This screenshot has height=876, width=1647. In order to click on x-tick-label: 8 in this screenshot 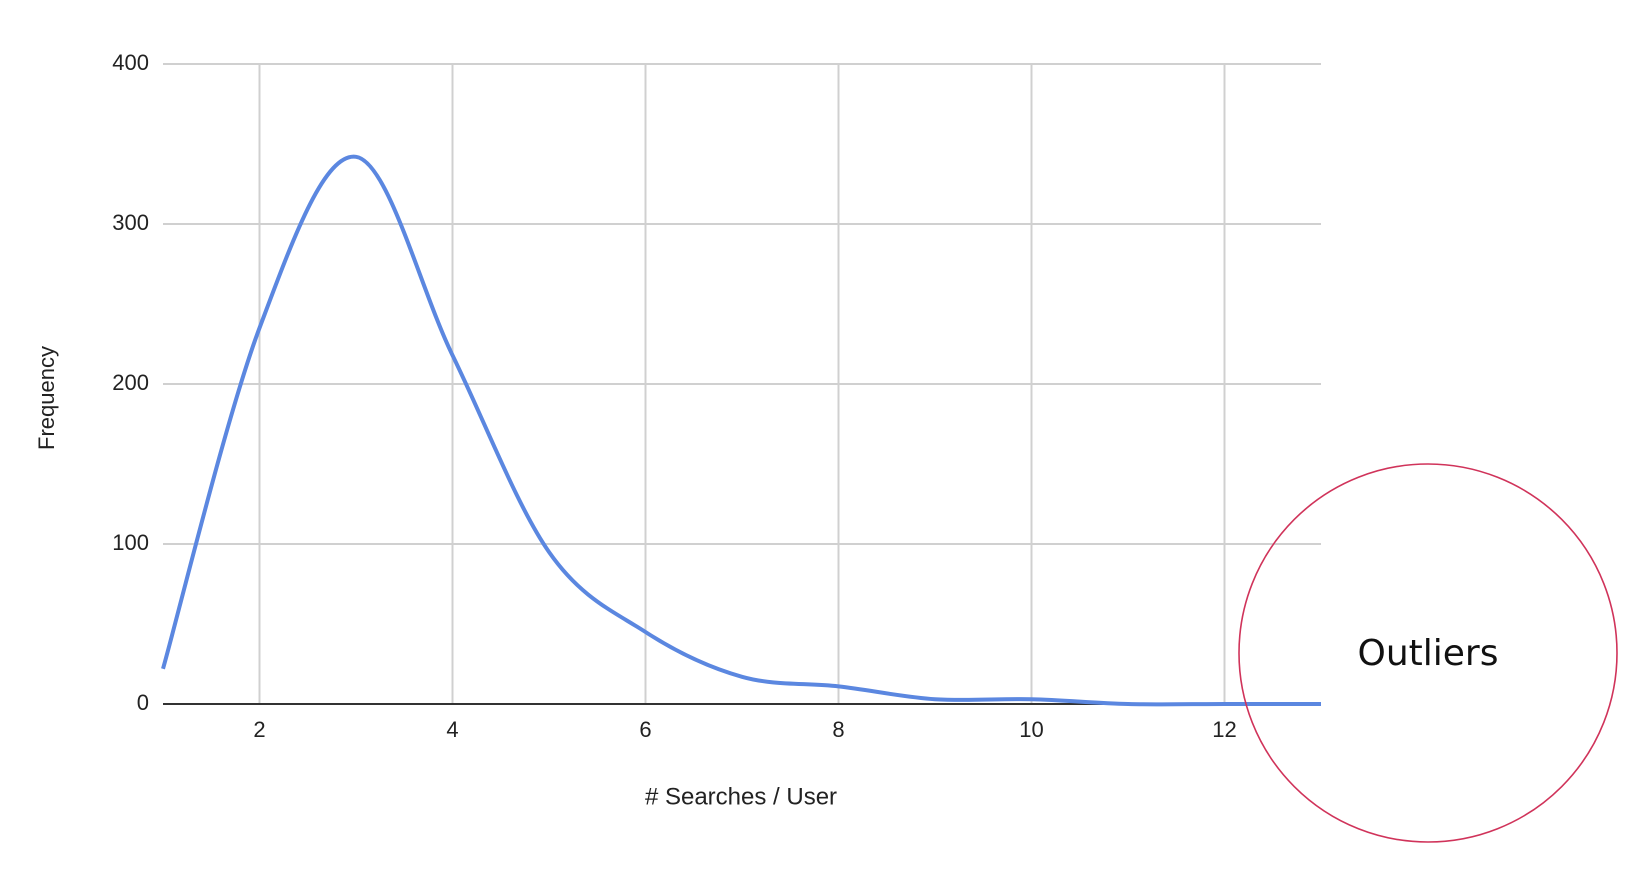, I will do `click(838, 729)`.